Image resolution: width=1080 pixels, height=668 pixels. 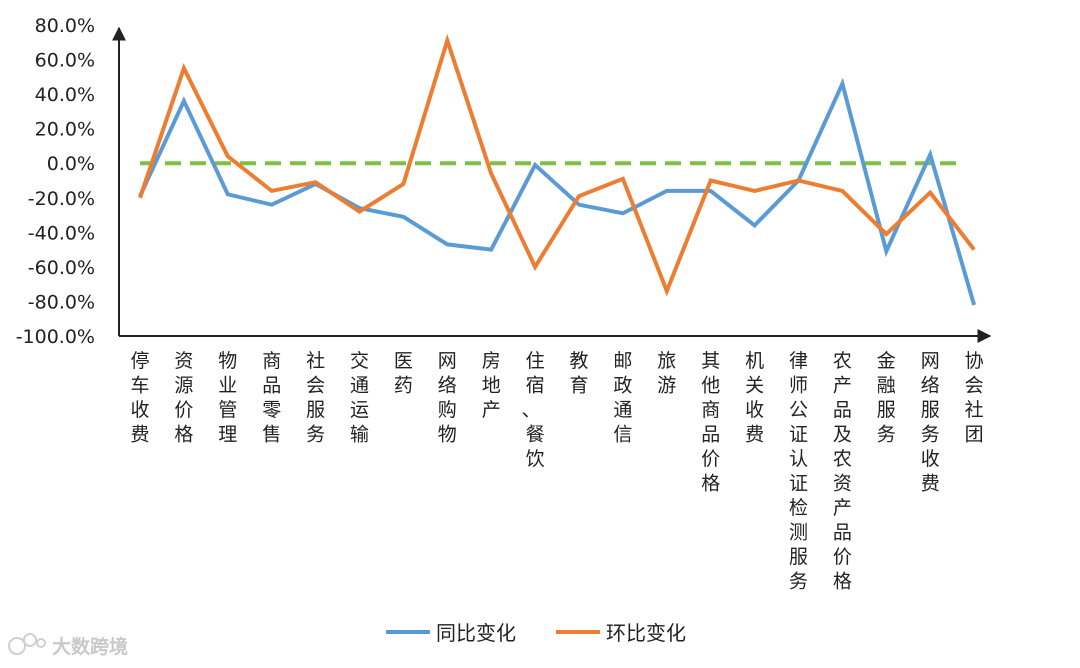 I want to click on svg-text: 购, so click(x=447, y=410).